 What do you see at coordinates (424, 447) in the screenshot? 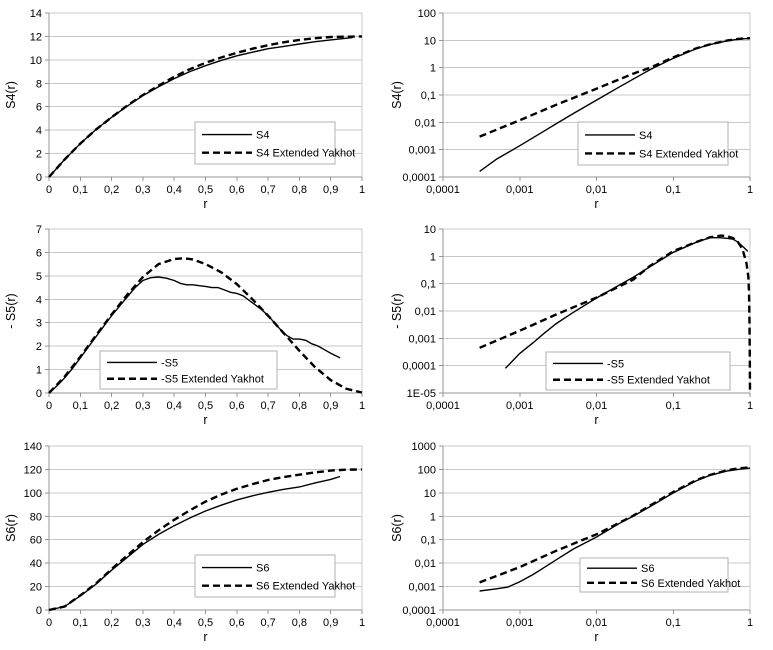
I see `y-tick-label: 1000` at bounding box center [424, 447].